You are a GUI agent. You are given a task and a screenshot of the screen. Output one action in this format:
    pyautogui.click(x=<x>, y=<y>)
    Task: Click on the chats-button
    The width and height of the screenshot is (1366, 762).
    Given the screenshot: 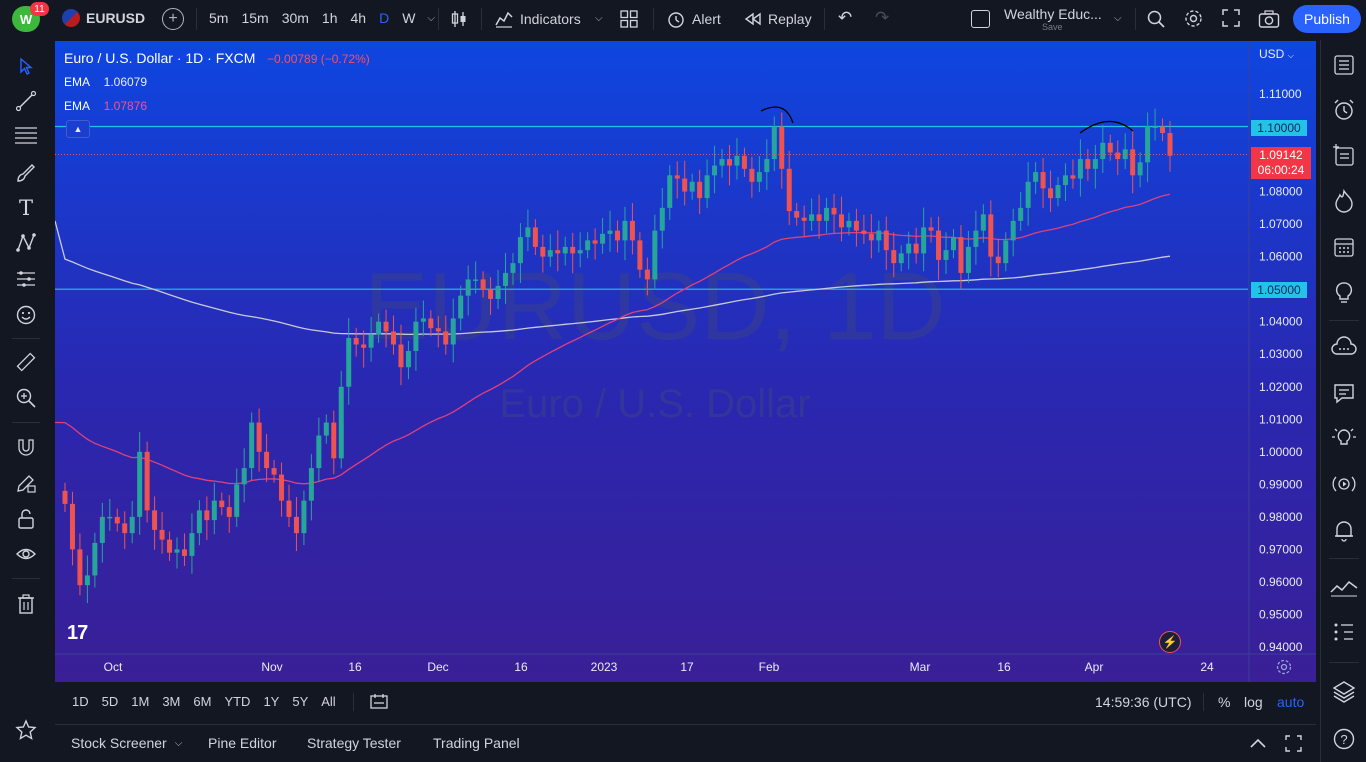 What is the action you would take?
    pyautogui.click(x=1344, y=393)
    